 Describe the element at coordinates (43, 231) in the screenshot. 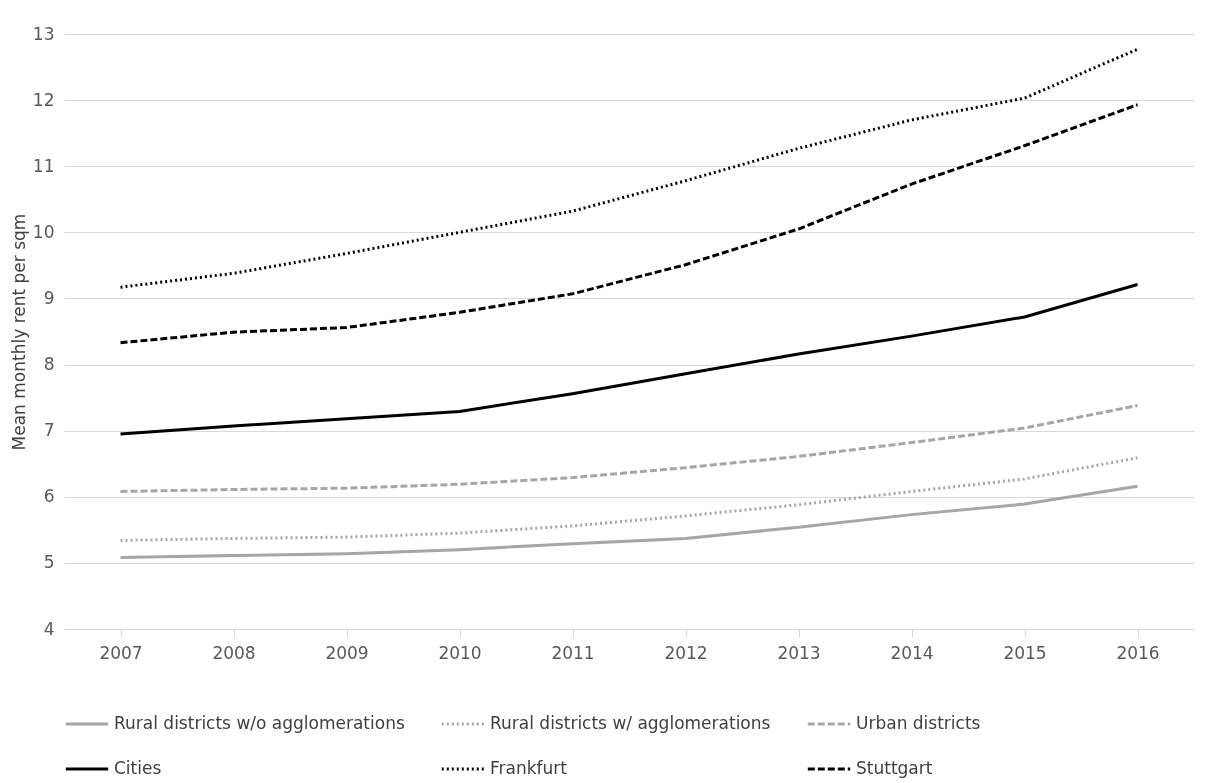

I see `y-tick-label: 10` at that location.